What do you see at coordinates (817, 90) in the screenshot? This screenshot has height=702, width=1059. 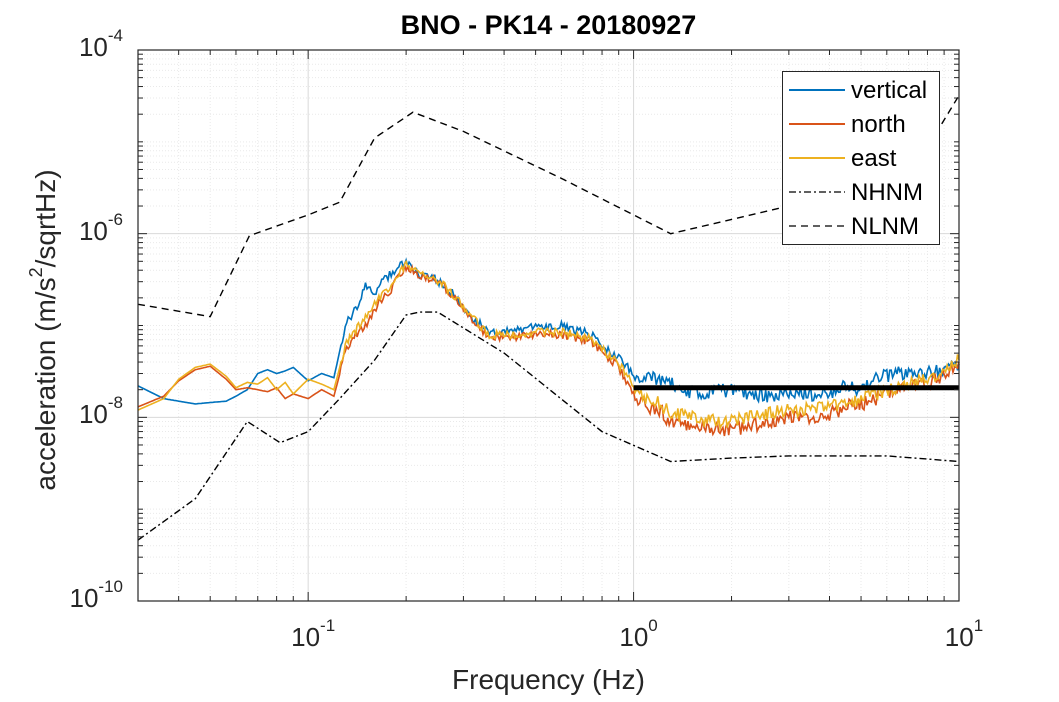 I see `legend-swatch-vertical` at bounding box center [817, 90].